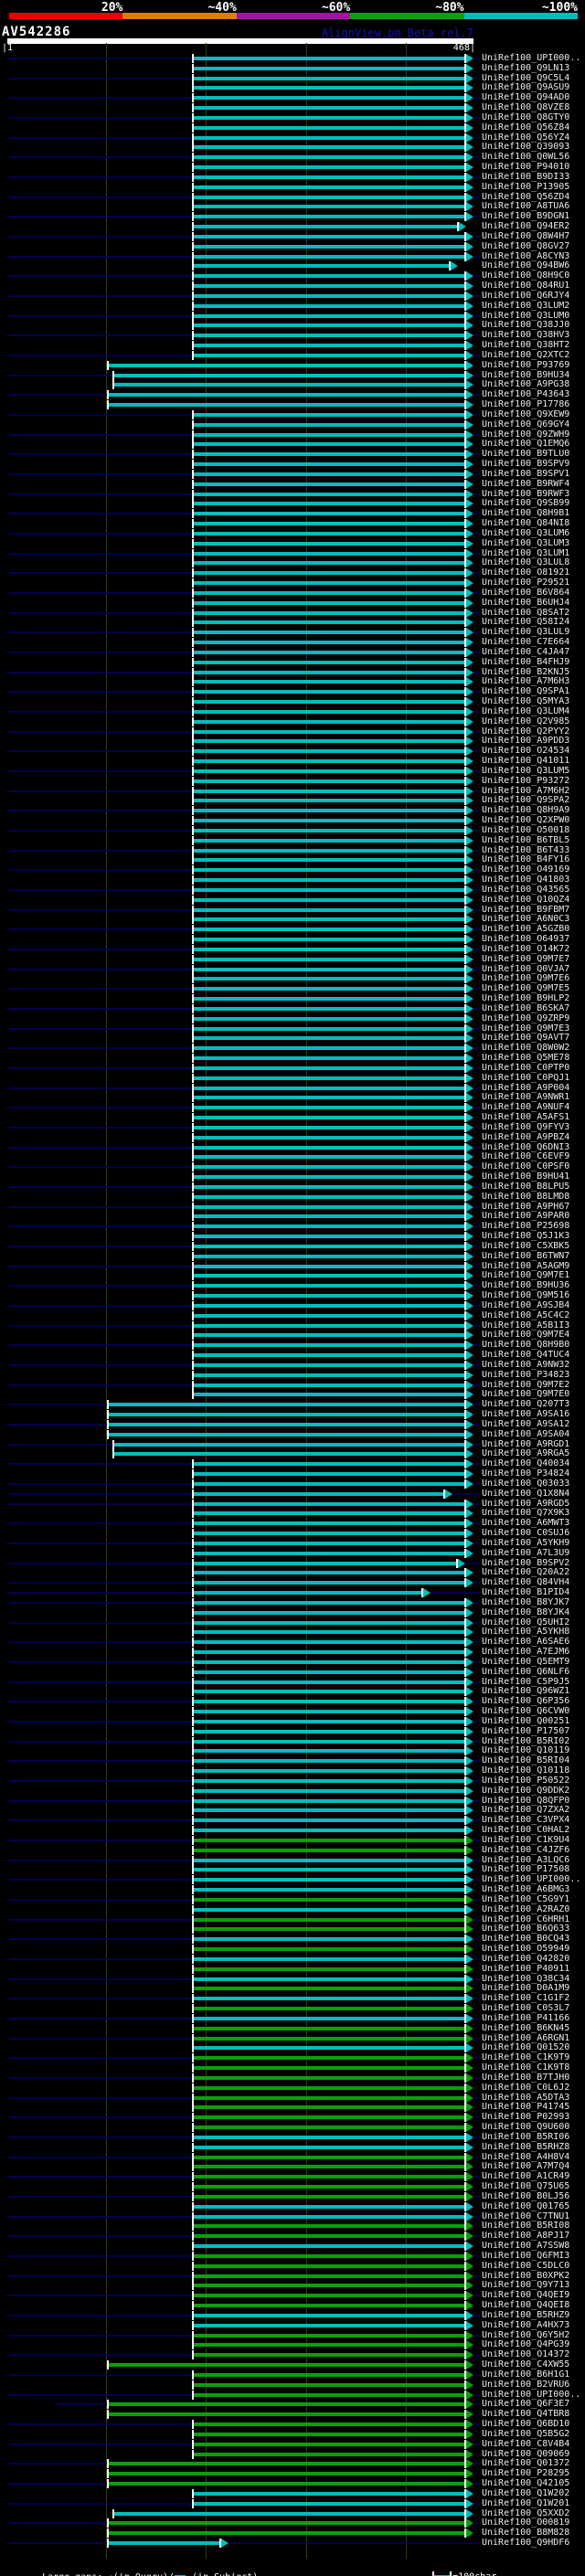  Describe the element at coordinates (526, 275) in the screenshot. I see `hit-label: UniRef100_Q8H9C0` at that location.